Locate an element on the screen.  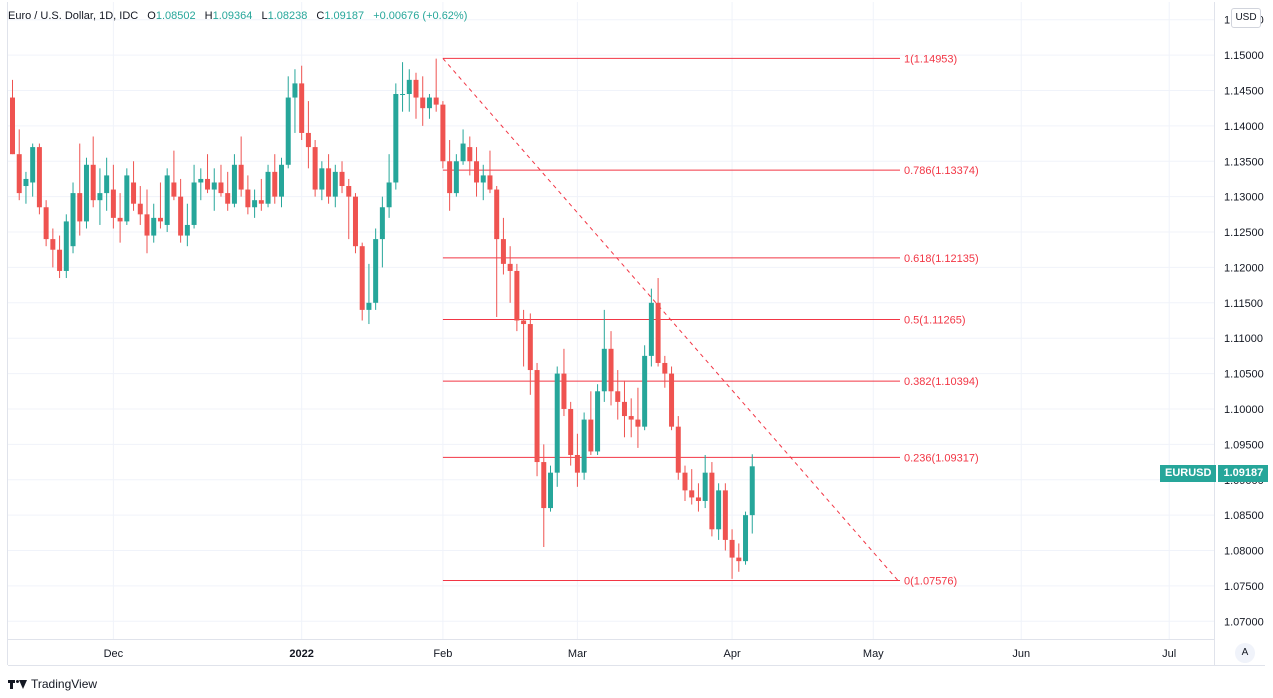
x-tick-label: Feb is located at coordinates (442, 654).